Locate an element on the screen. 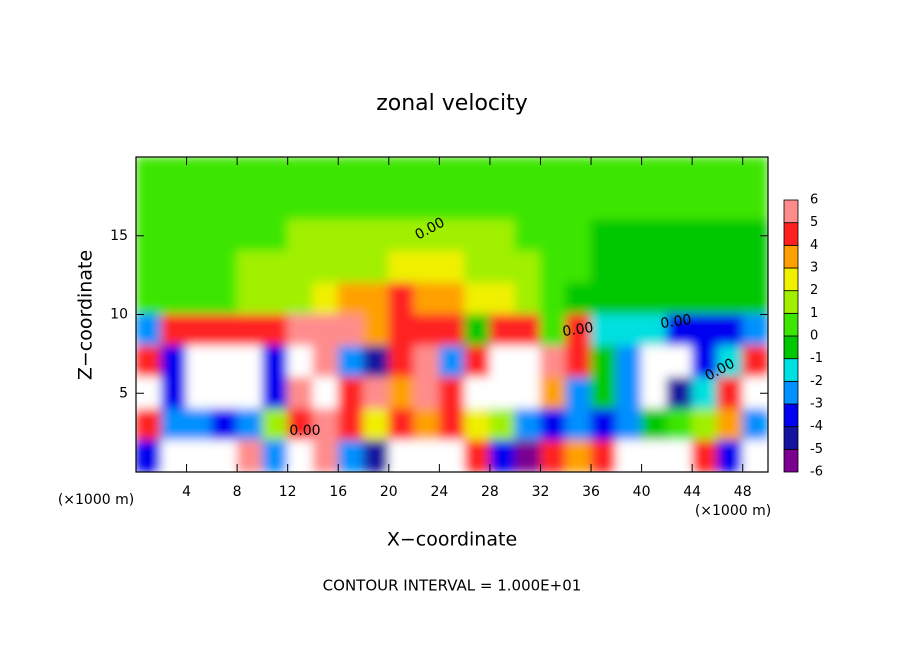 The height and width of the screenshot is (654, 904). y-tick-label: 5 is located at coordinates (123, 393).